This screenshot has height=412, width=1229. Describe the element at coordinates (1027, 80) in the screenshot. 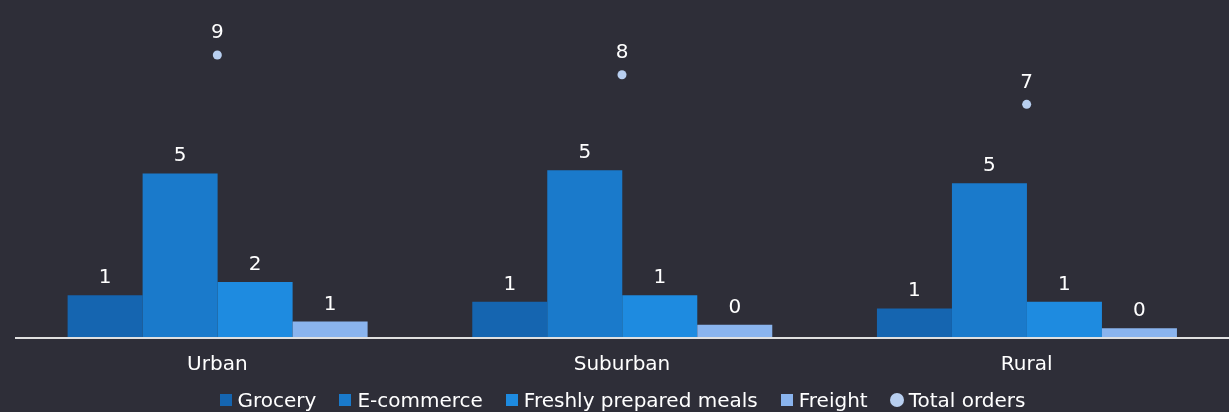

I see `data-label: 7` at that location.